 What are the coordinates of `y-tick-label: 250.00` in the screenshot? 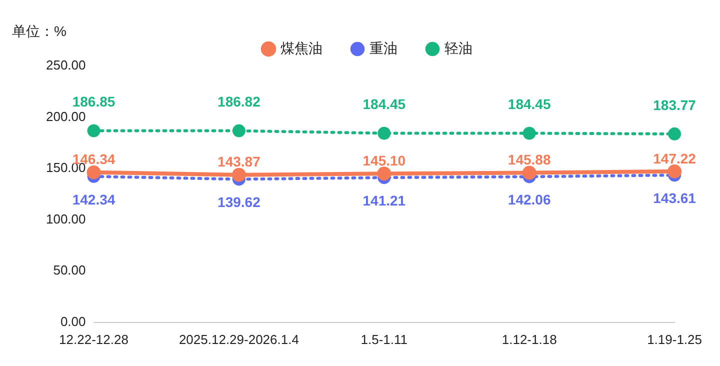 It's located at (66, 65).